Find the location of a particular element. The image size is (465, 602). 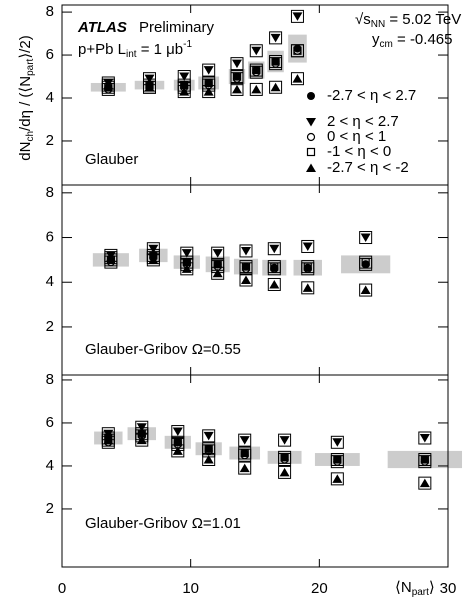

y-axis-title-part: dN is located at coordinates (25, 151).